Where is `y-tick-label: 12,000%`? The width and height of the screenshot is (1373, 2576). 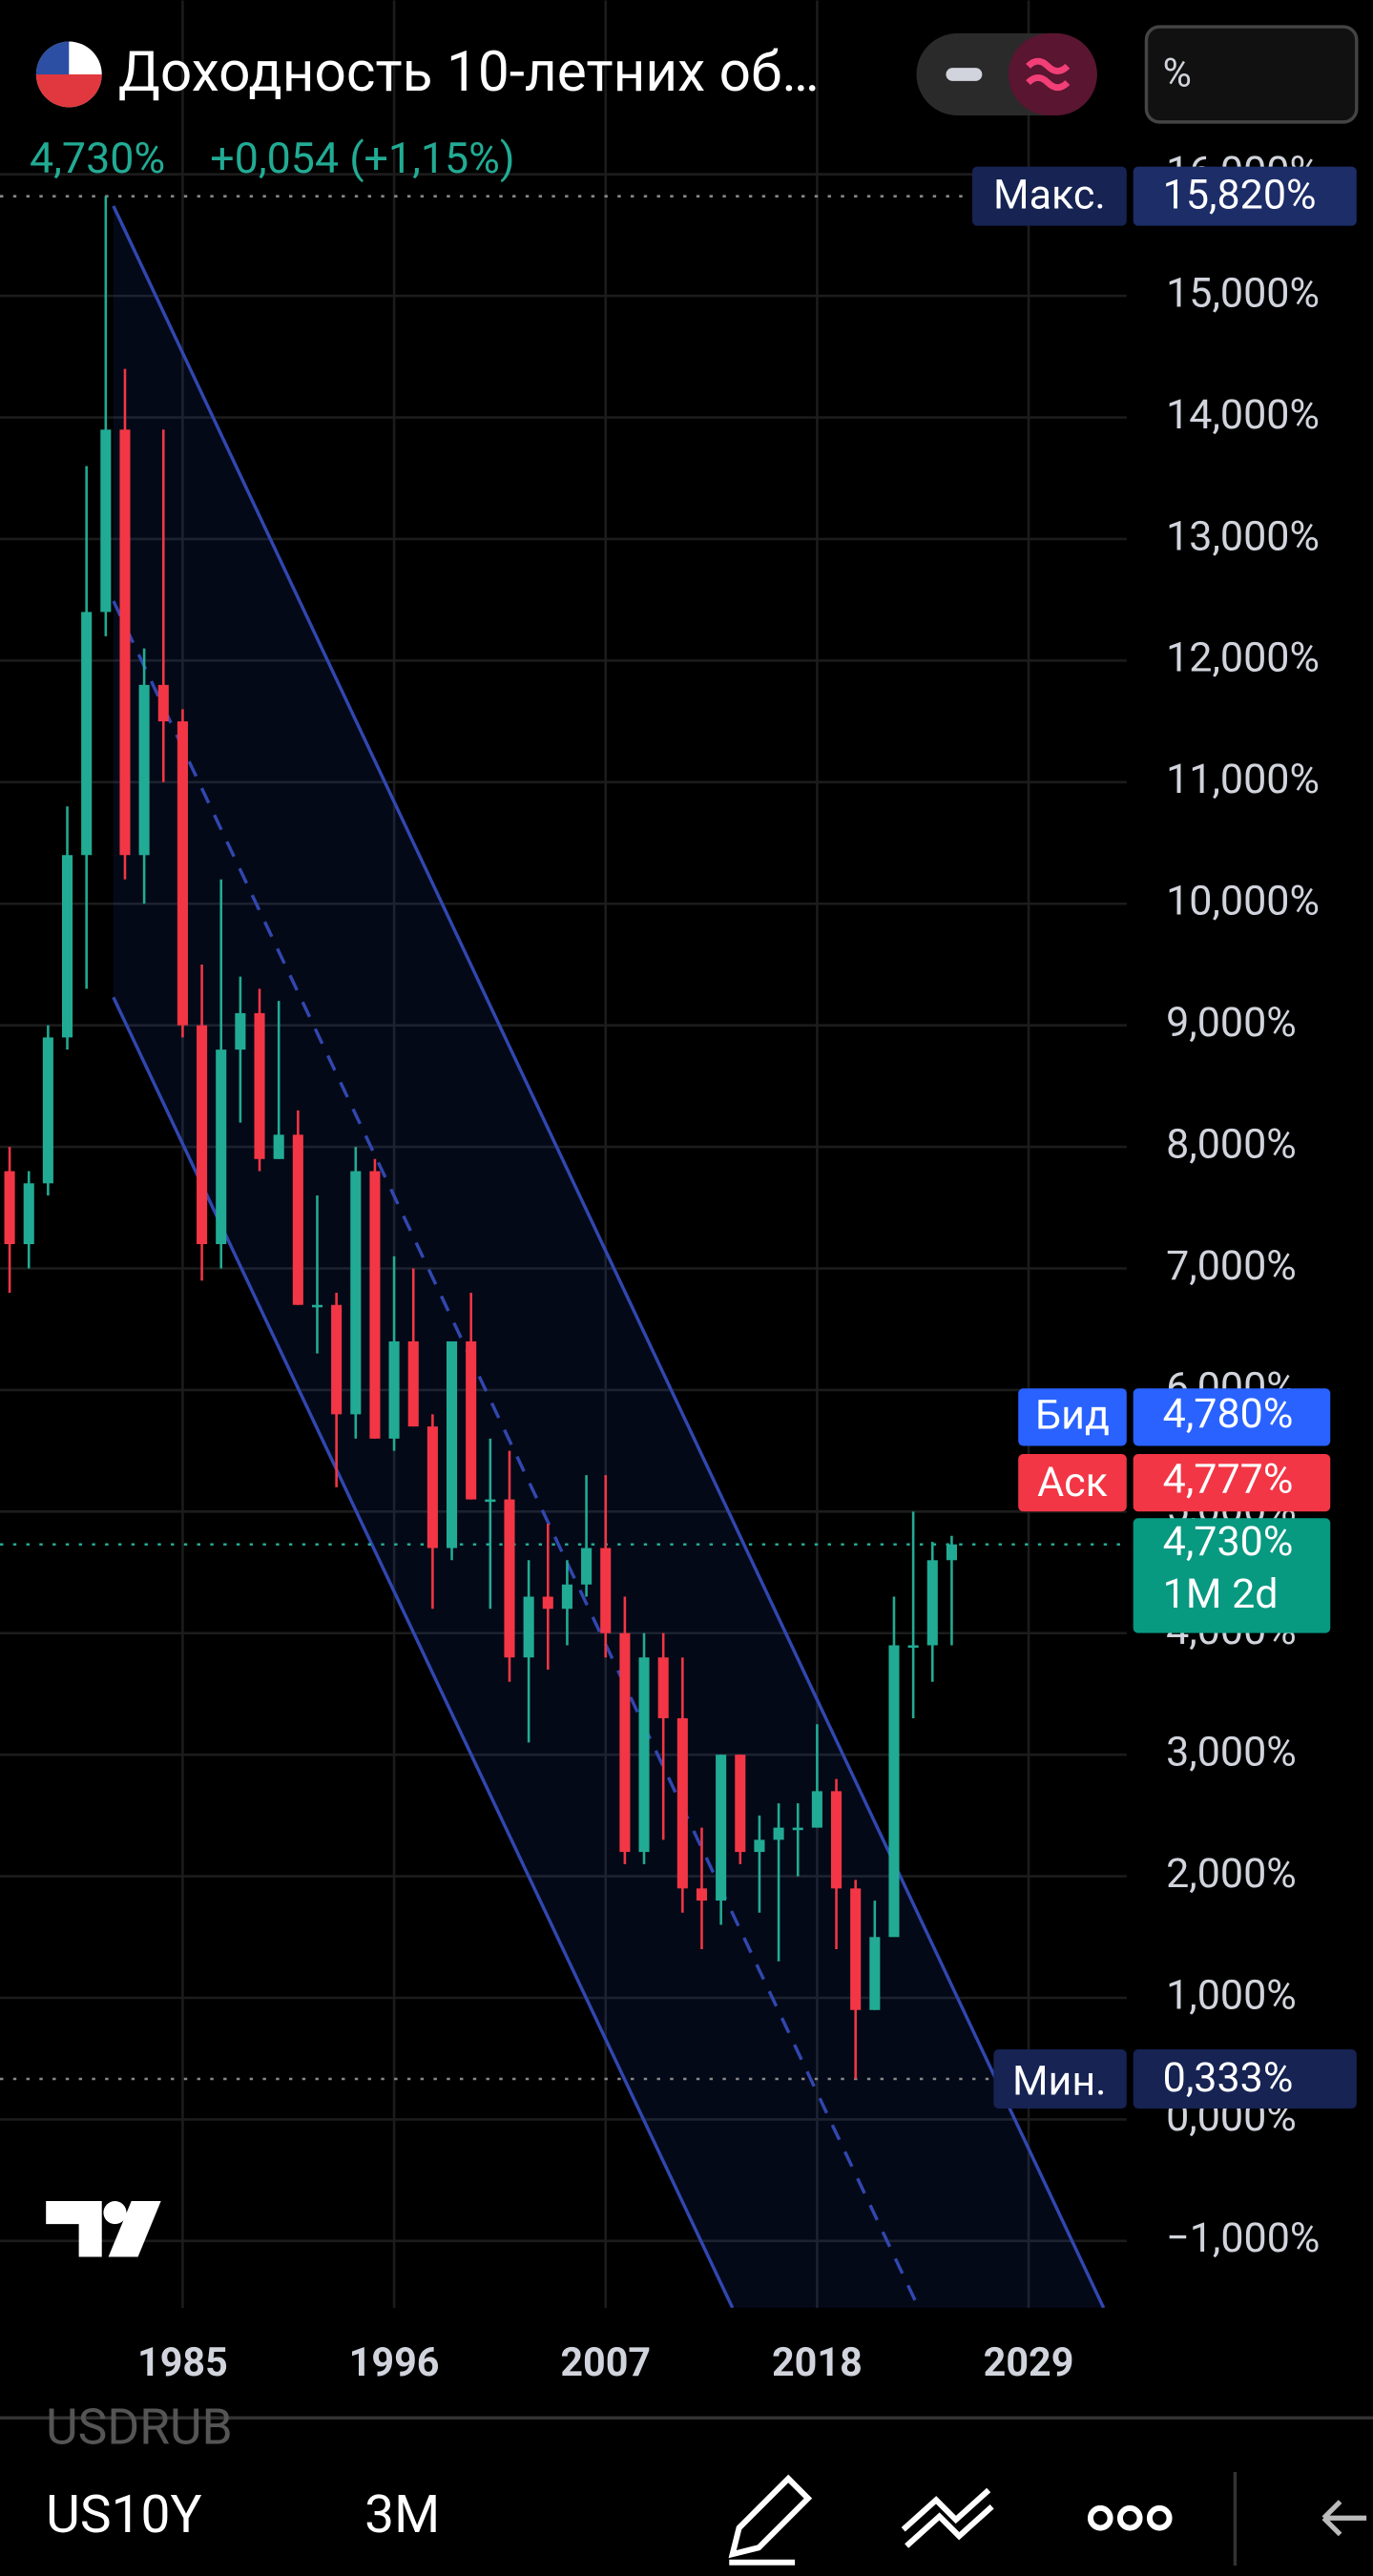 y-tick-label: 12,000% is located at coordinates (1243, 658).